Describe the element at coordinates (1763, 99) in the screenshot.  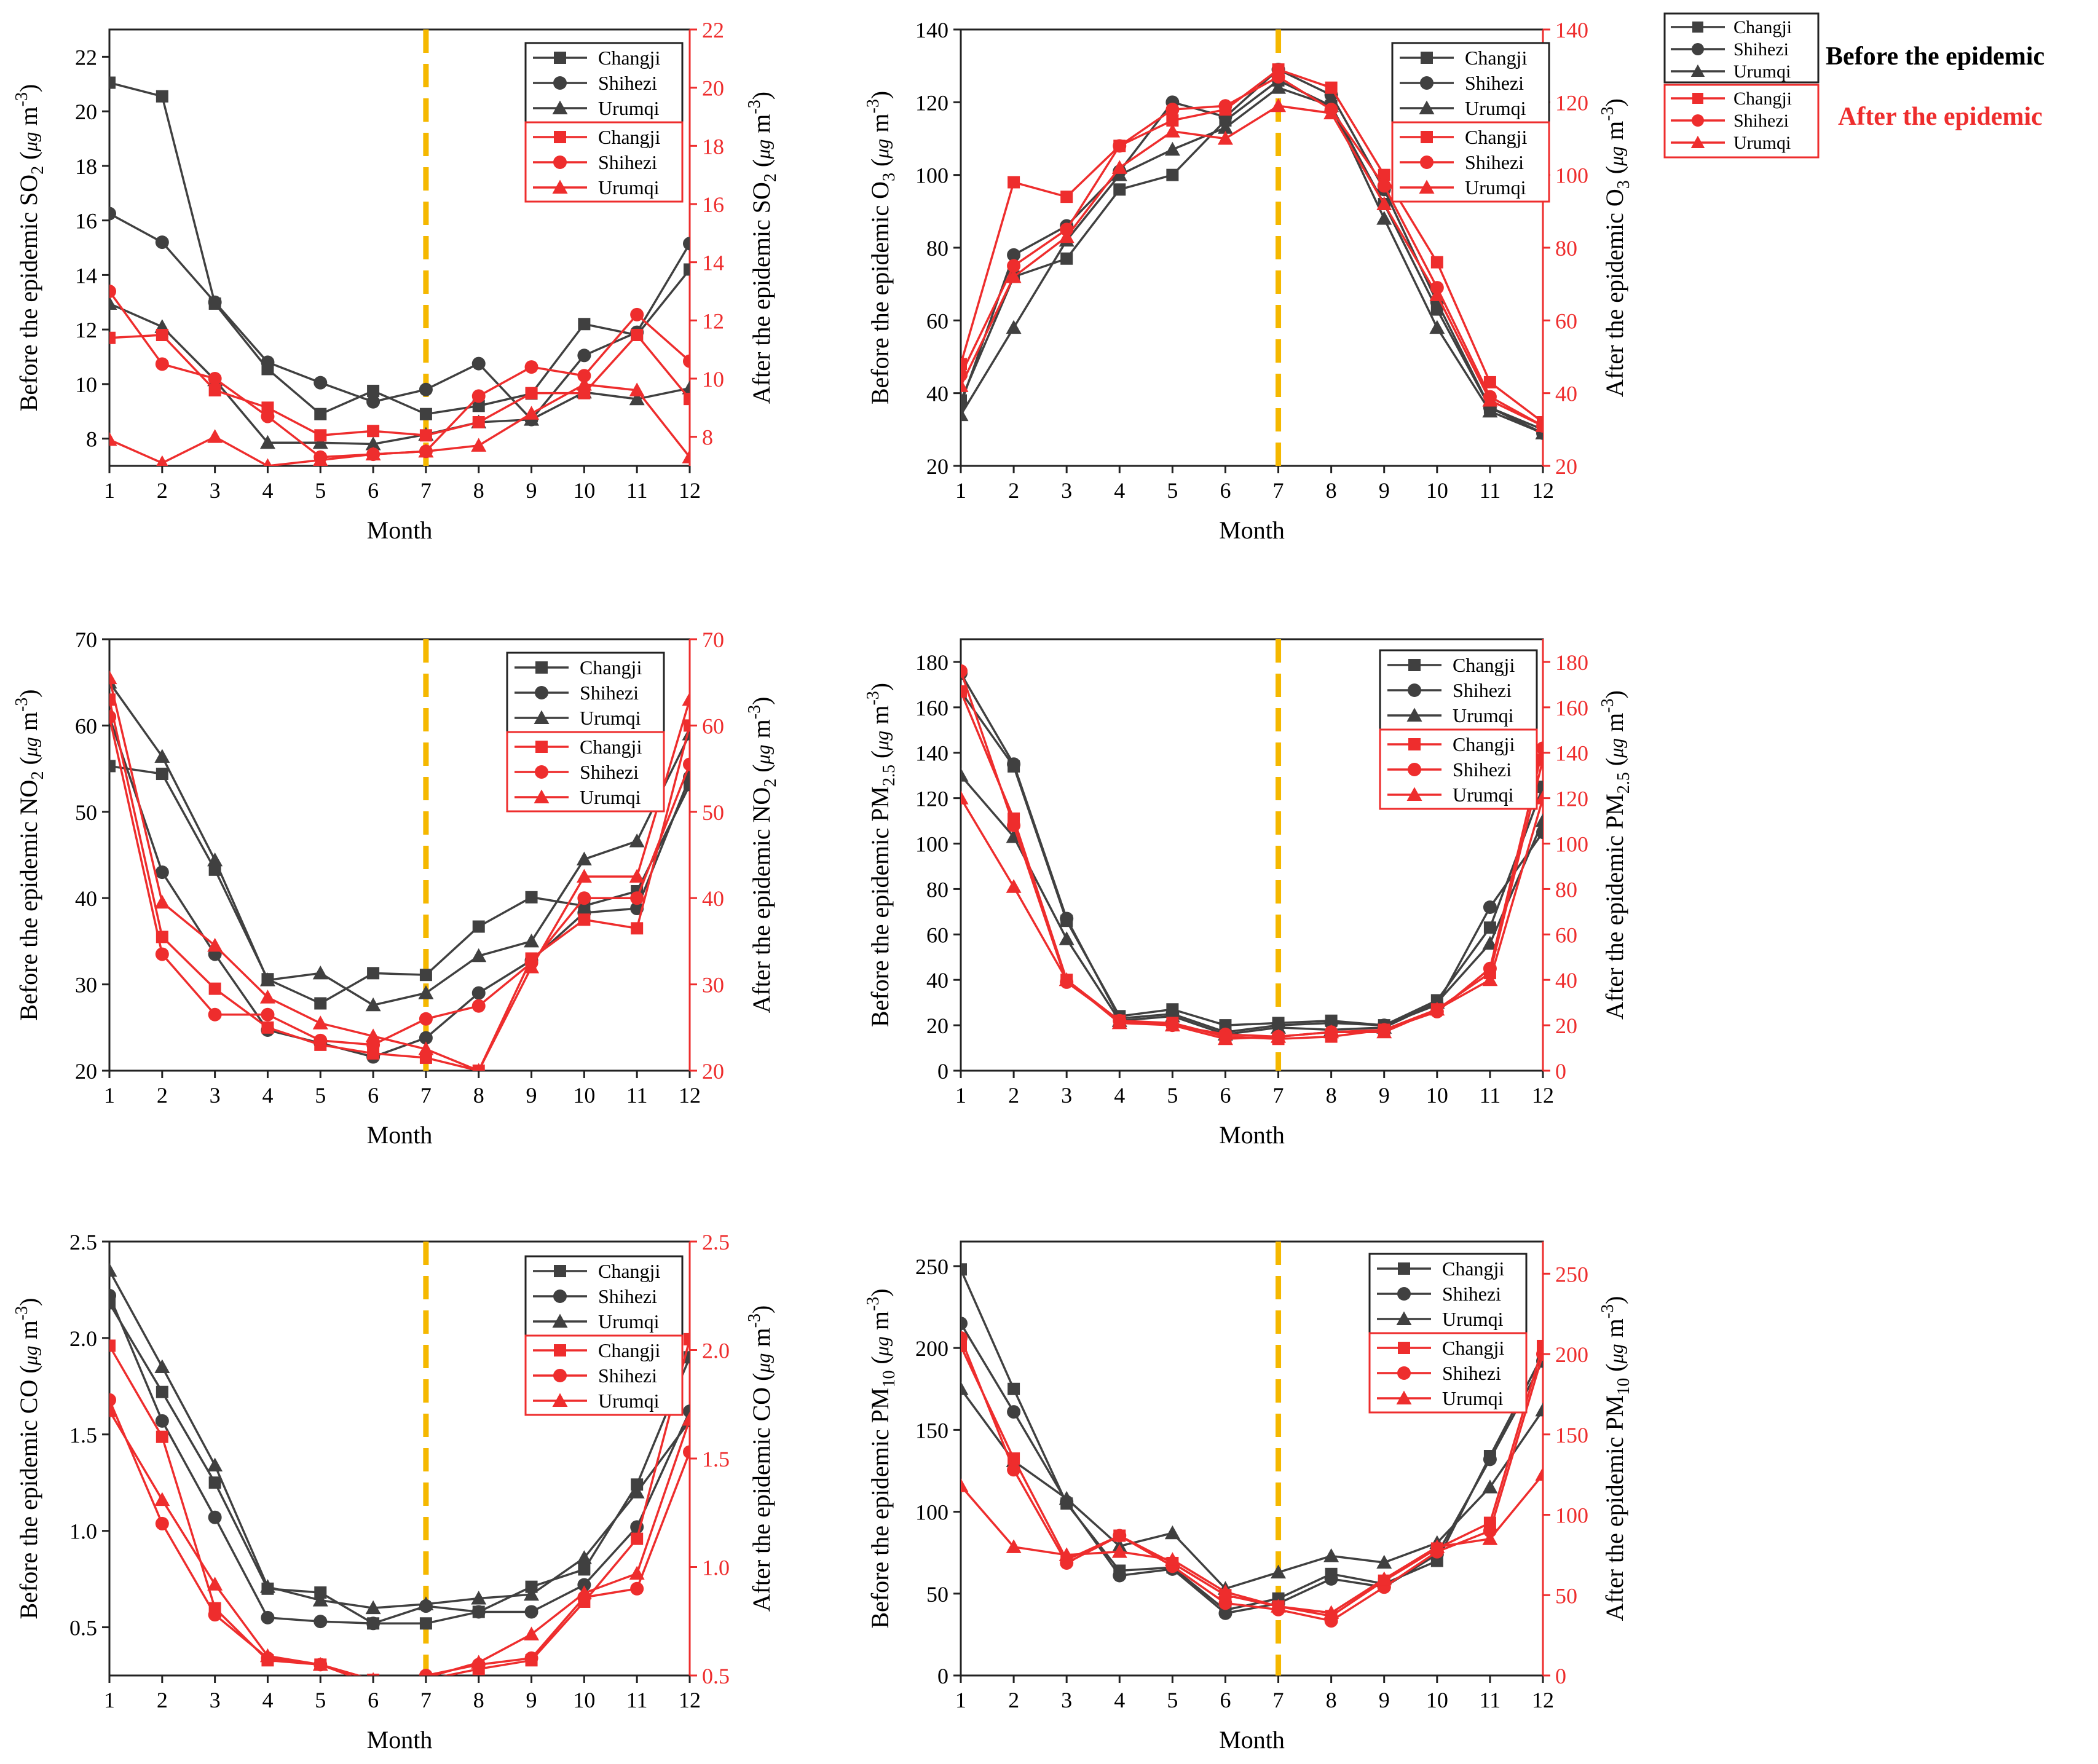
I see `figure-legend-label-after-changji: Changji` at that location.